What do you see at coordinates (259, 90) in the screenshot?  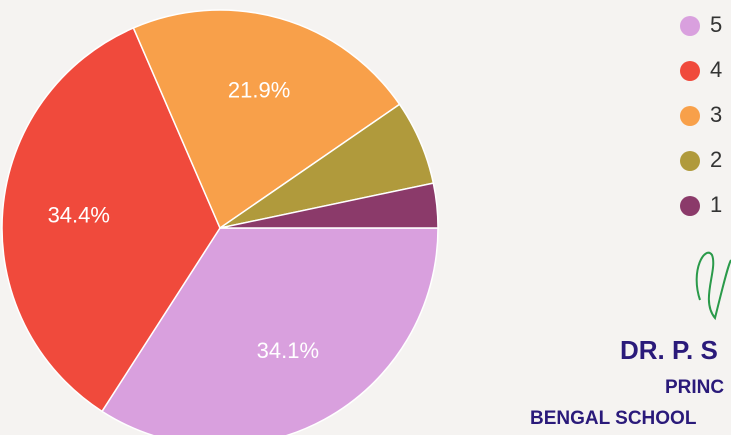 I see `slice-label: 21.9%` at bounding box center [259, 90].